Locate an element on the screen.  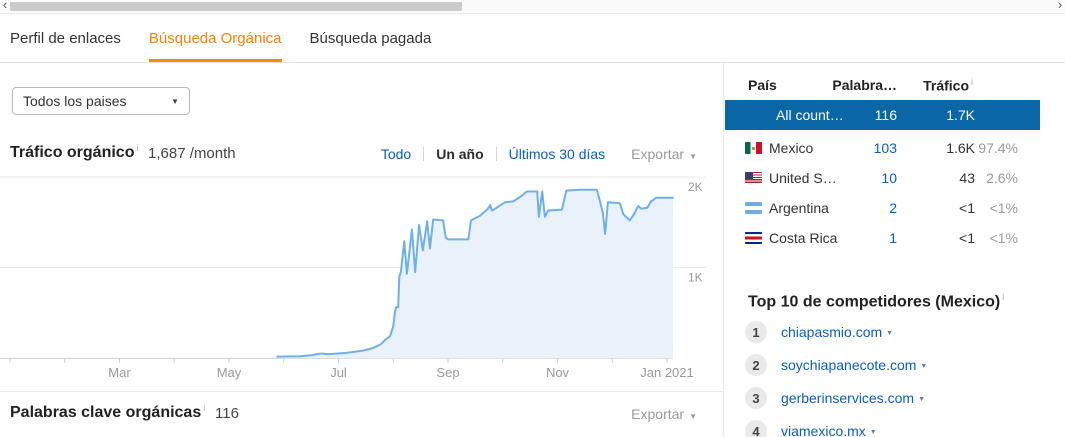
keywords-link: 10 is located at coordinates (889, 178).